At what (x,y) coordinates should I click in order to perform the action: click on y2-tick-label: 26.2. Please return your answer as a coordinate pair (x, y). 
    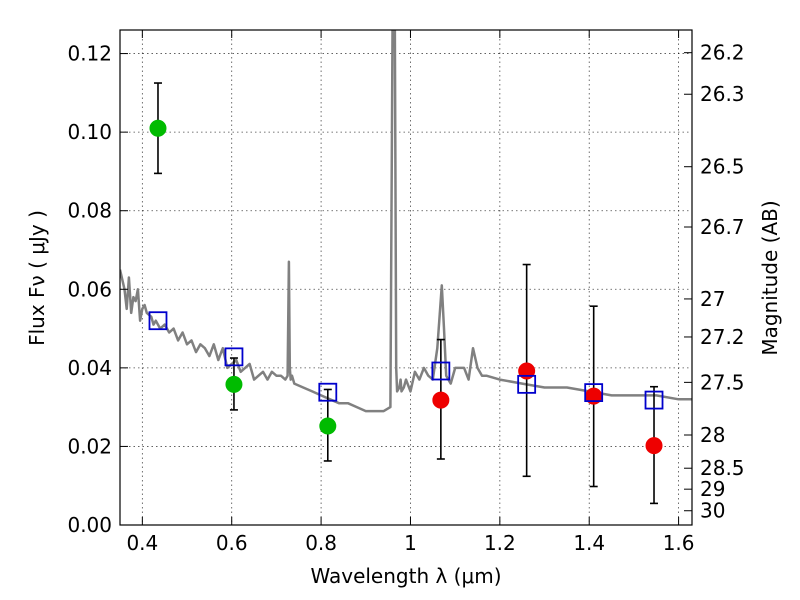
    Looking at the image, I should click on (722, 53).